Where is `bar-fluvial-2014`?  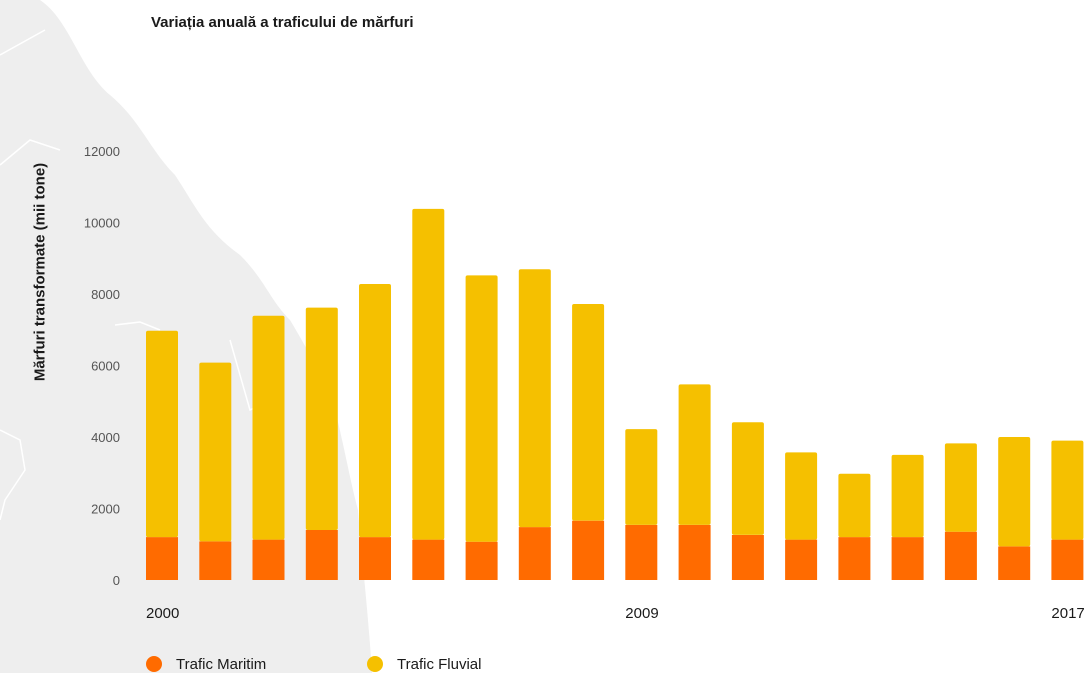
bar-fluvial-2014 is located at coordinates (907, 496).